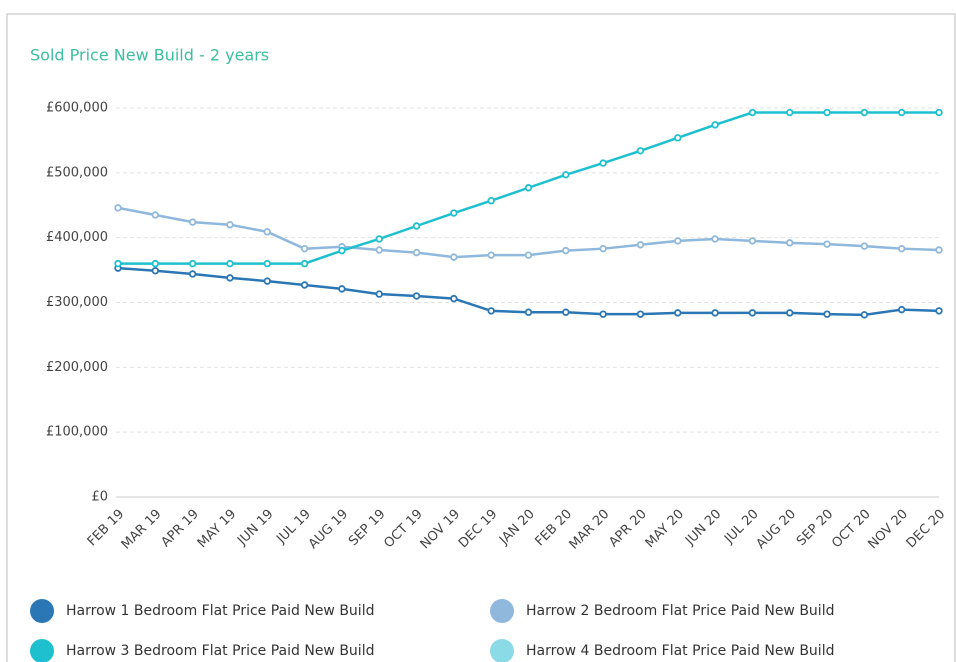  I want to click on y-tick-label: £500,000, so click(77, 172).